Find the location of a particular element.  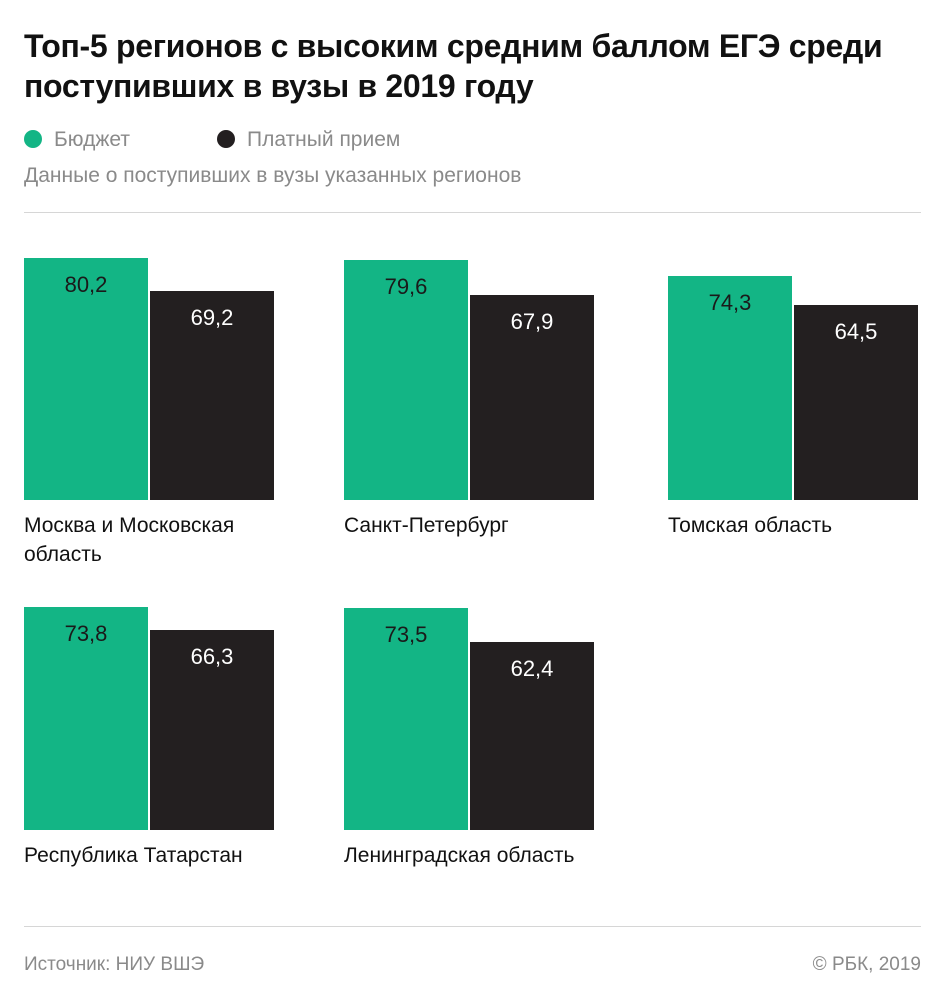

bar-value-label: 67,9 is located at coordinates (532, 321).